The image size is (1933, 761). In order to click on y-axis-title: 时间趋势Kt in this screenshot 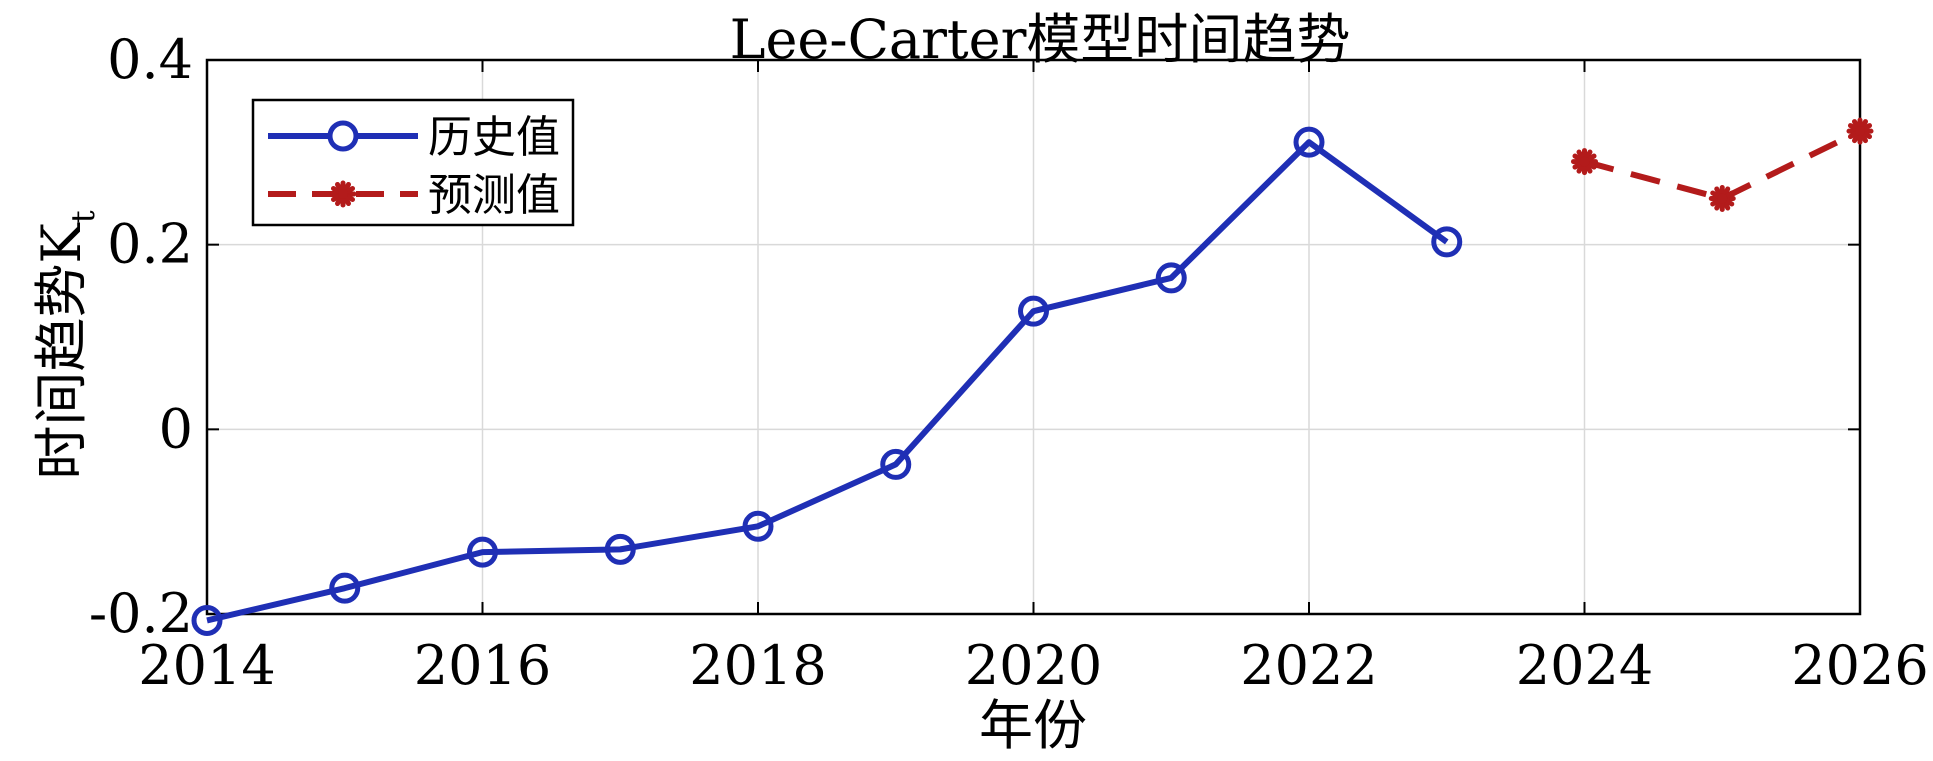, I will do `click(66, 344)`.